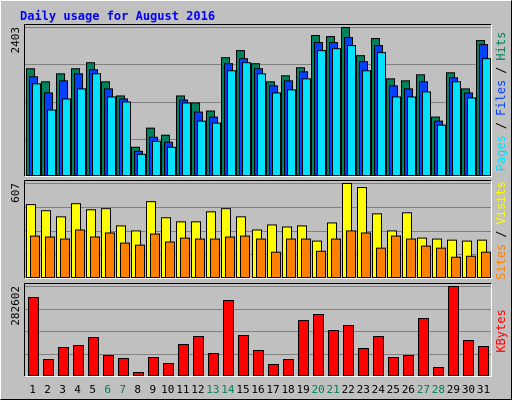 Image resolution: width=512 pixels, height=400 pixels. I want to click on x-tick-label: 28, so click(438, 389).